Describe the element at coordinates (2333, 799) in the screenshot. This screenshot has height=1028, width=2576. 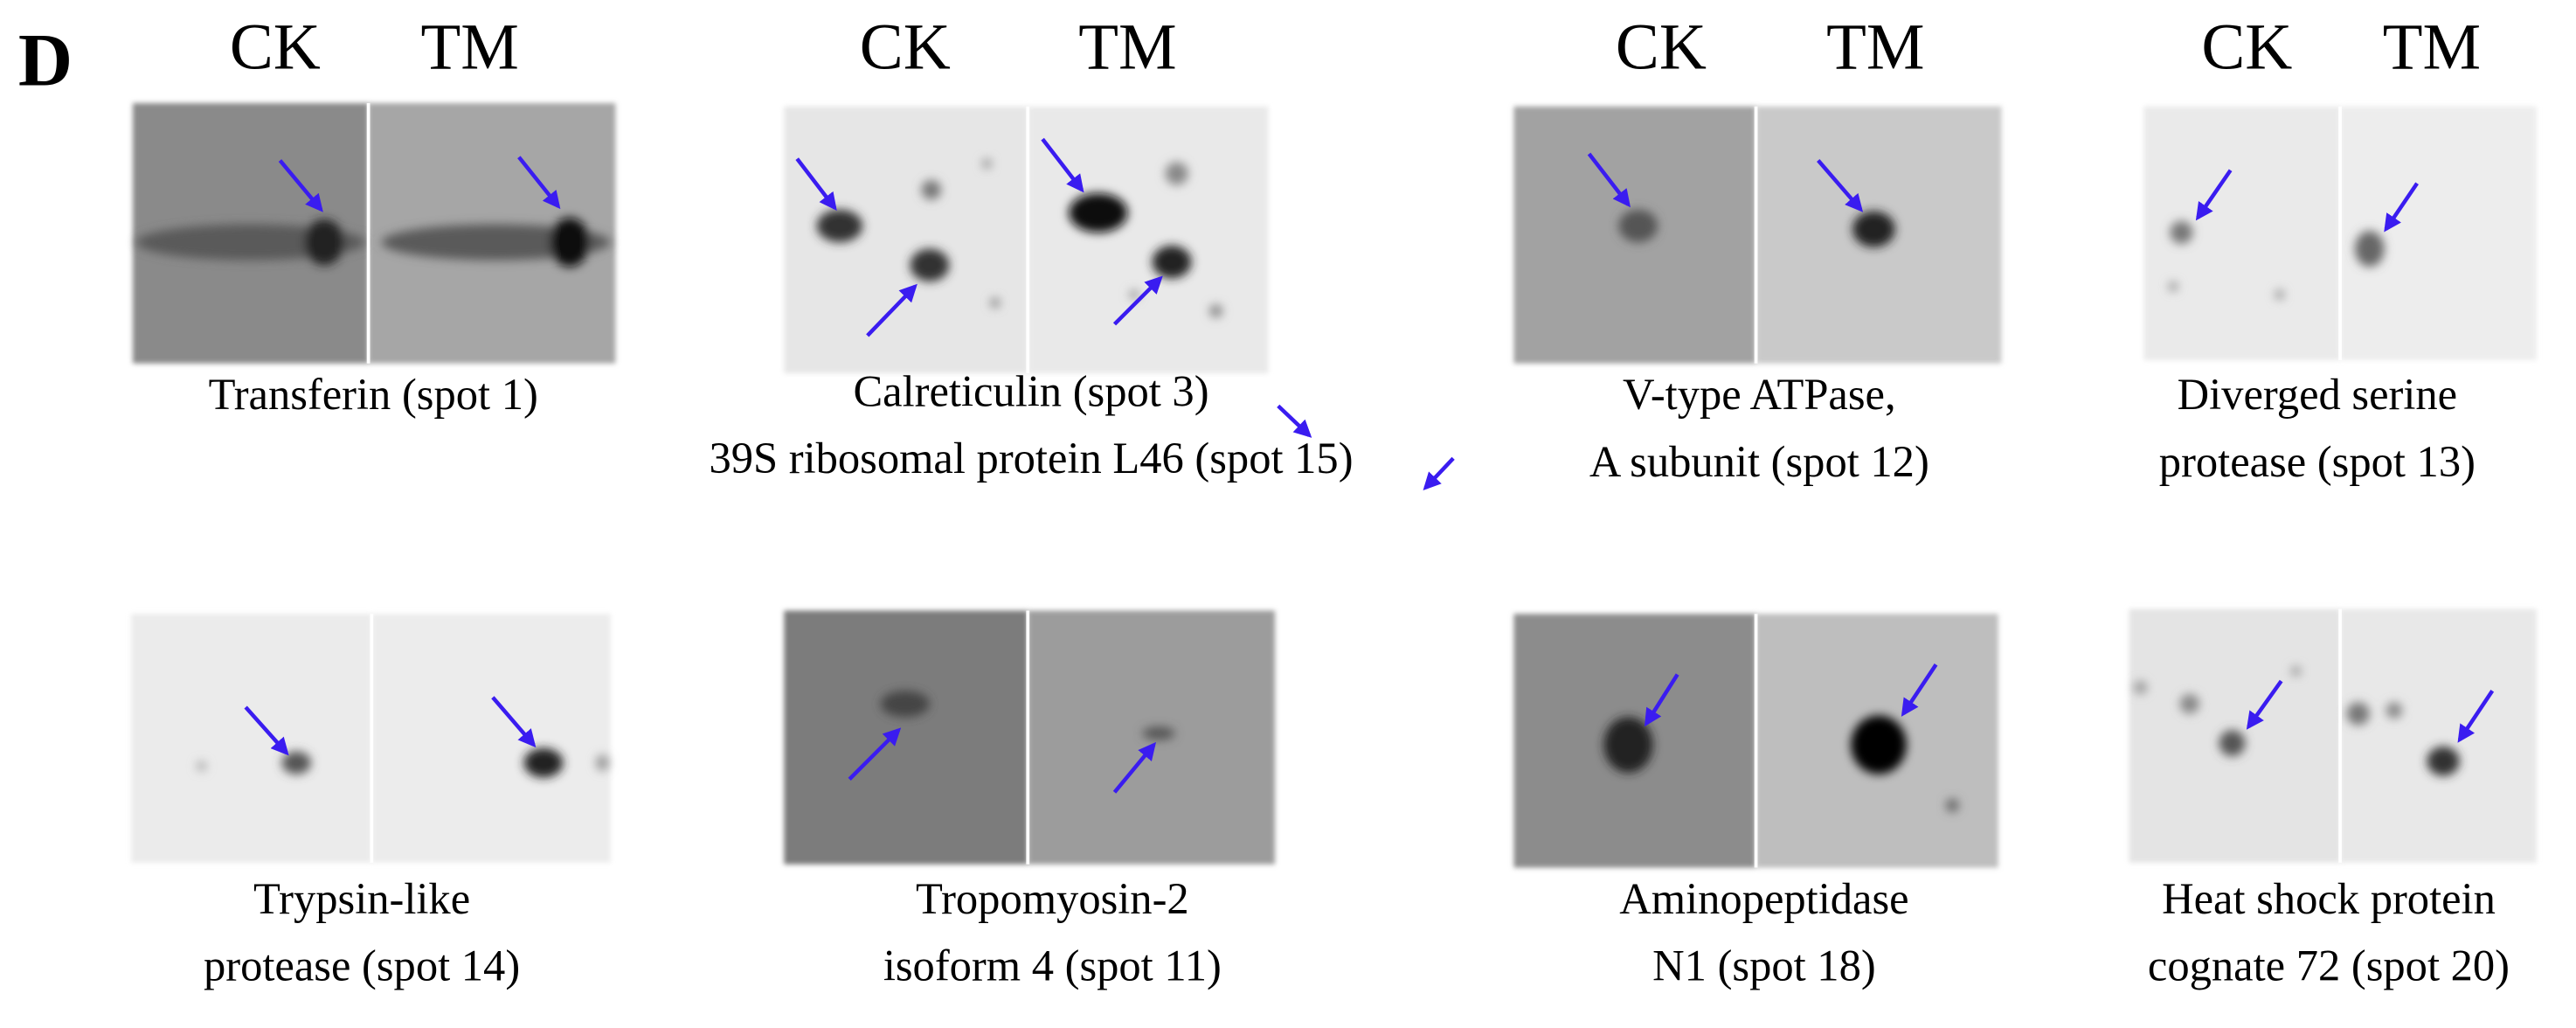
I see `gel-panel: Heat shock protein cognate 72 (spot 20)` at that location.